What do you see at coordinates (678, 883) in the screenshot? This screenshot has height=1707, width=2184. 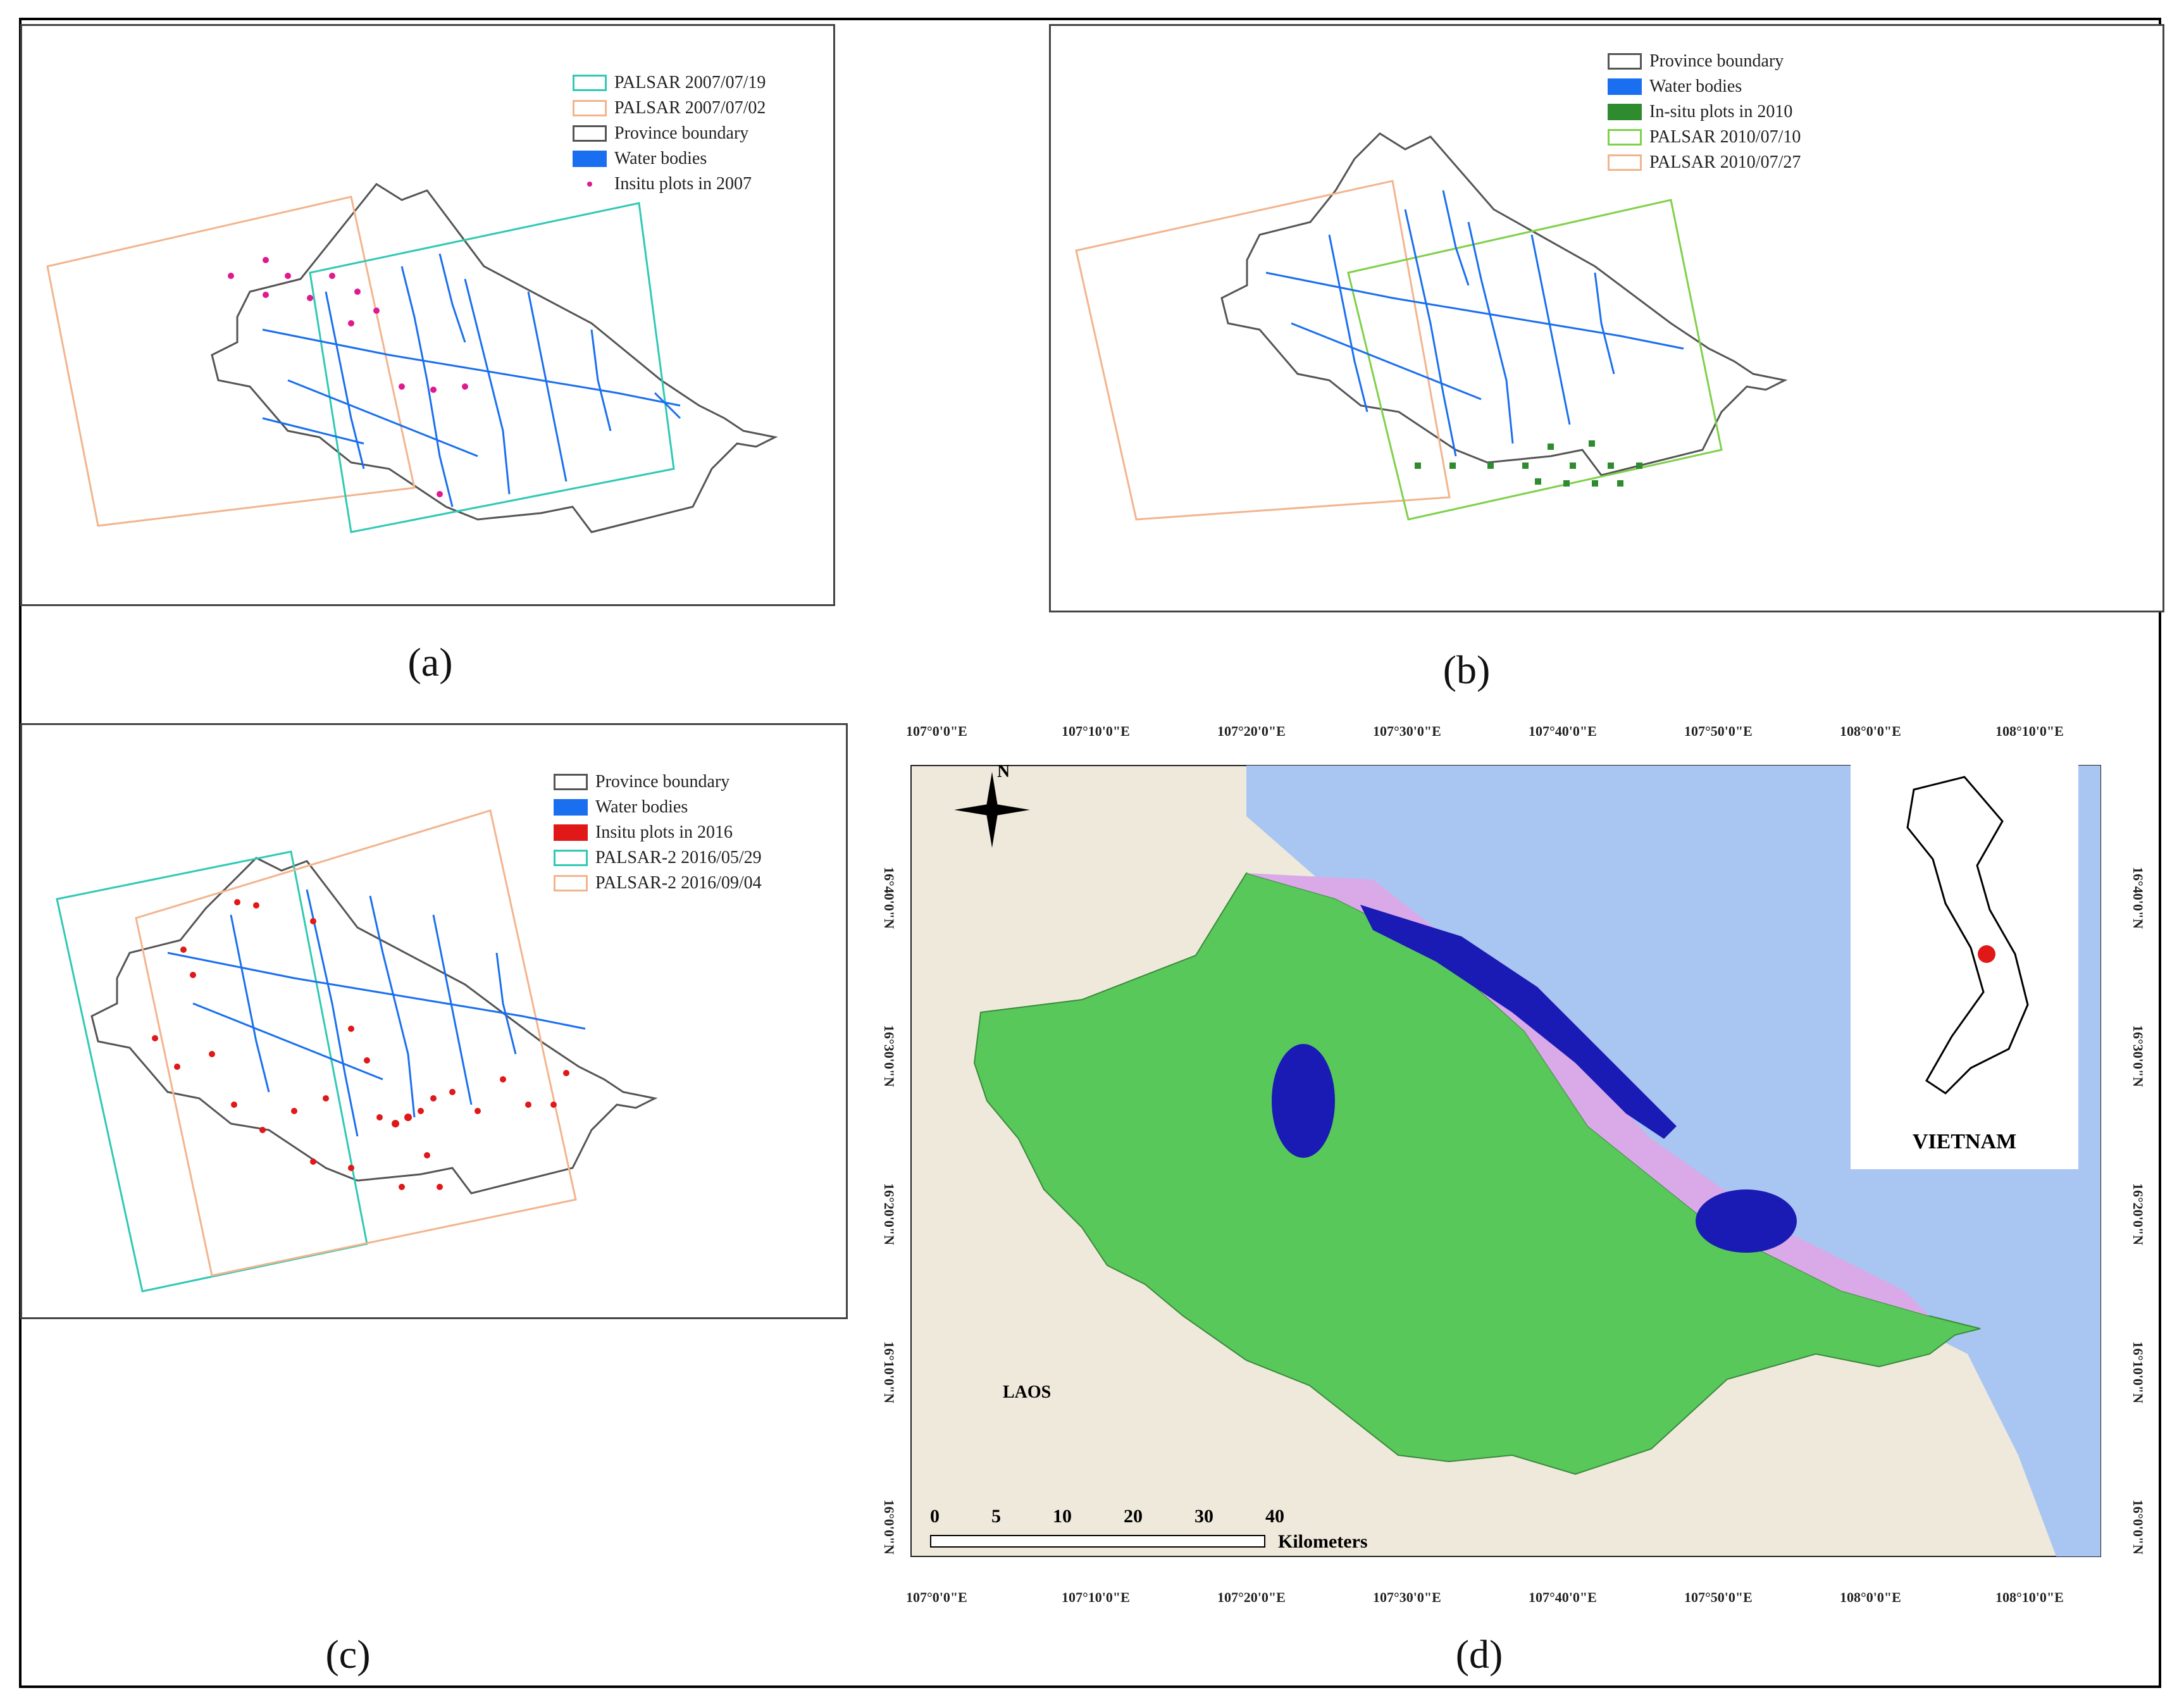 I see `legend-label: PALSAR-2 2016/09/04` at bounding box center [678, 883].